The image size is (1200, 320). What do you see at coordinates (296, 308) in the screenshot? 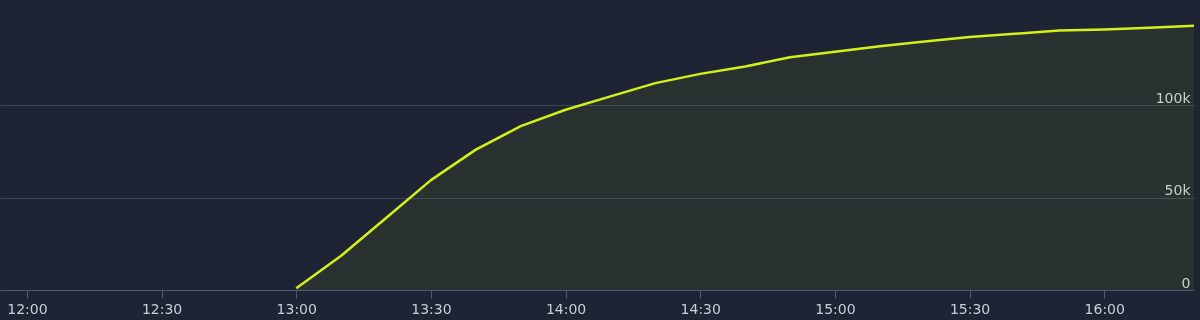
I see `x-tick-label: 13:00` at bounding box center [296, 308].